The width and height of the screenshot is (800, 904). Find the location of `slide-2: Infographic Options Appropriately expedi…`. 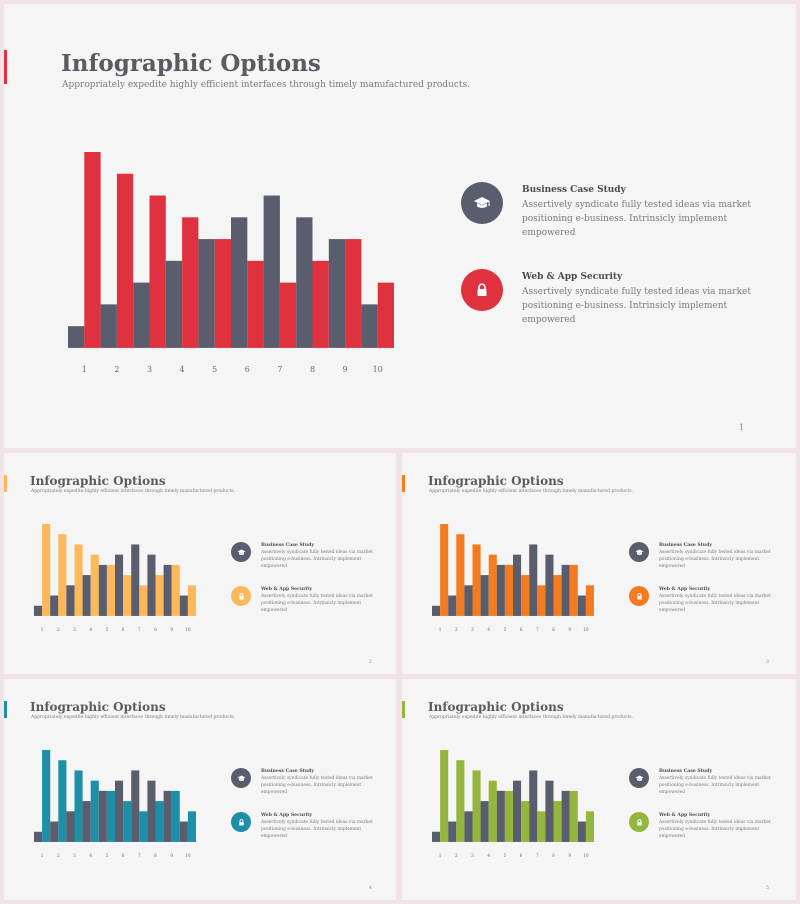

slide-2: Infographic Options Appropriately expedi… is located at coordinates (200, 563).